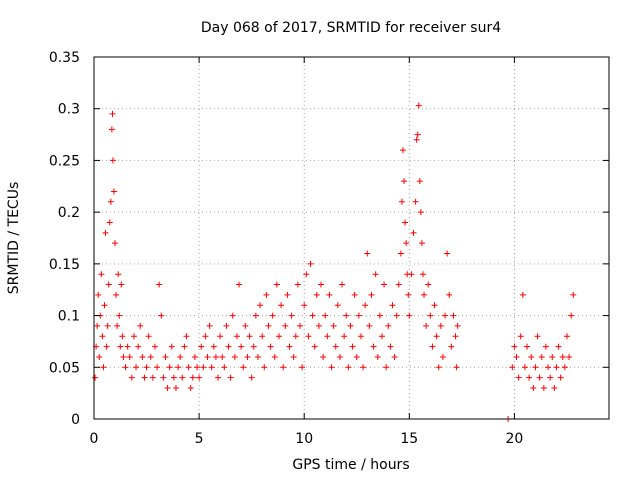 This screenshot has height=480, width=640. What do you see at coordinates (14, 238) in the screenshot?
I see `y-axis-label: SRMTID / TECUs` at bounding box center [14, 238].